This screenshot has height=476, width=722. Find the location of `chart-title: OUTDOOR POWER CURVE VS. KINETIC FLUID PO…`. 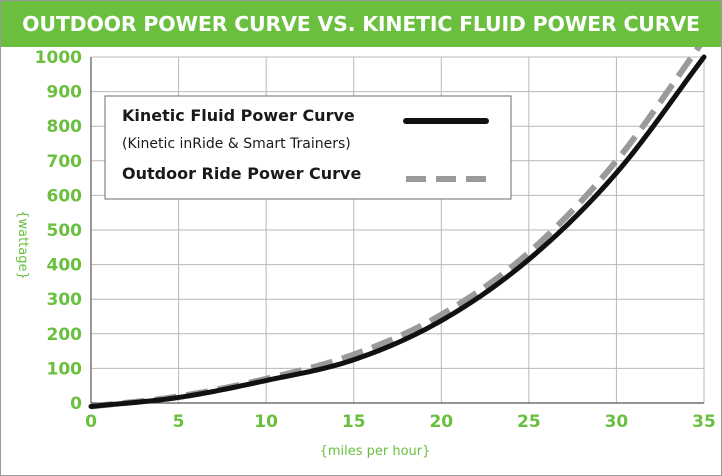

chart-title: OUTDOOR POWER CURVE VS. KINETIC FLUID PO… is located at coordinates (361, 24).